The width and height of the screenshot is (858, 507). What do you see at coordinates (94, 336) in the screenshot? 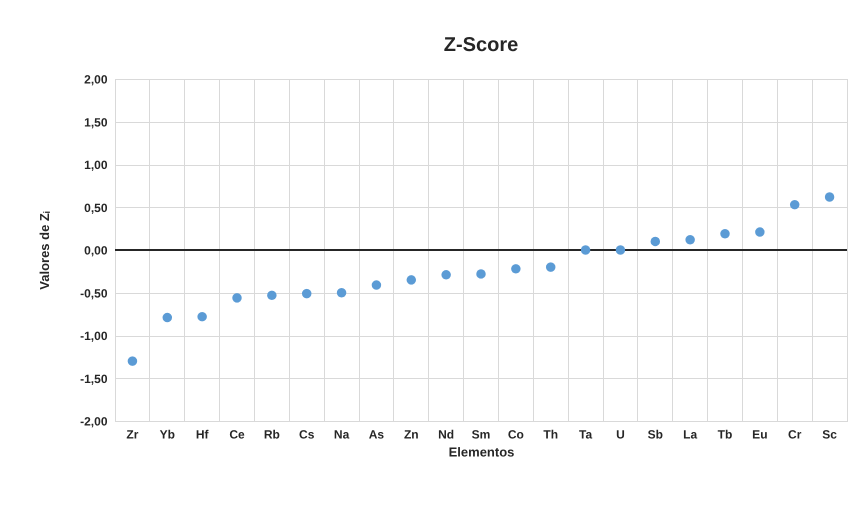
I see `y-tick-label: -1,00` at bounding box center [94, 336].